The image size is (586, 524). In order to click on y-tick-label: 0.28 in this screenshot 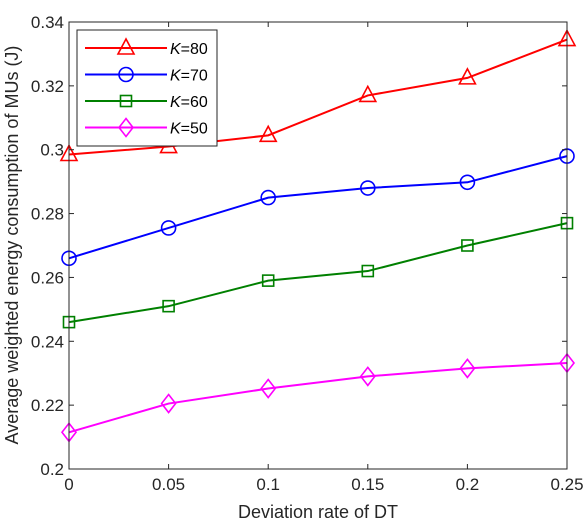, I will do `click(47, 214)`.